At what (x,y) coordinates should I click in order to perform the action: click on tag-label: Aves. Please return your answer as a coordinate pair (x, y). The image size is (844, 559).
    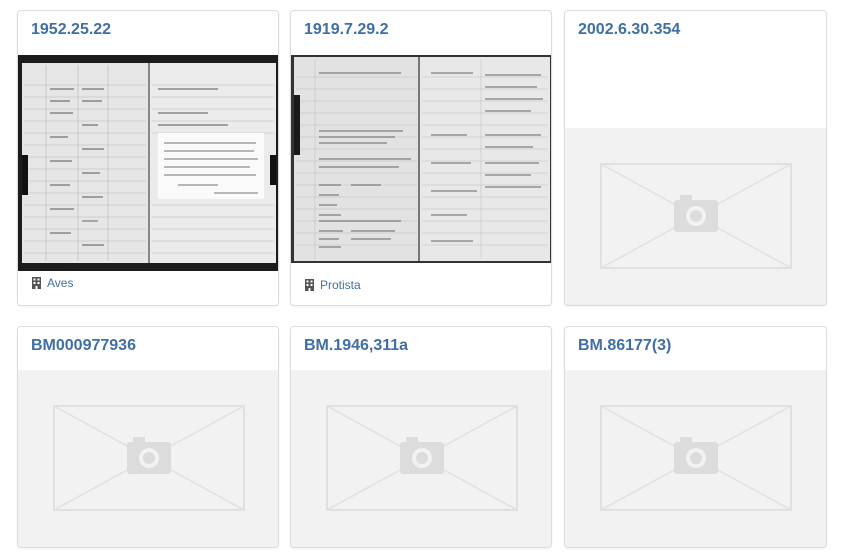
    Looking at the image, I should click on (60, 283).